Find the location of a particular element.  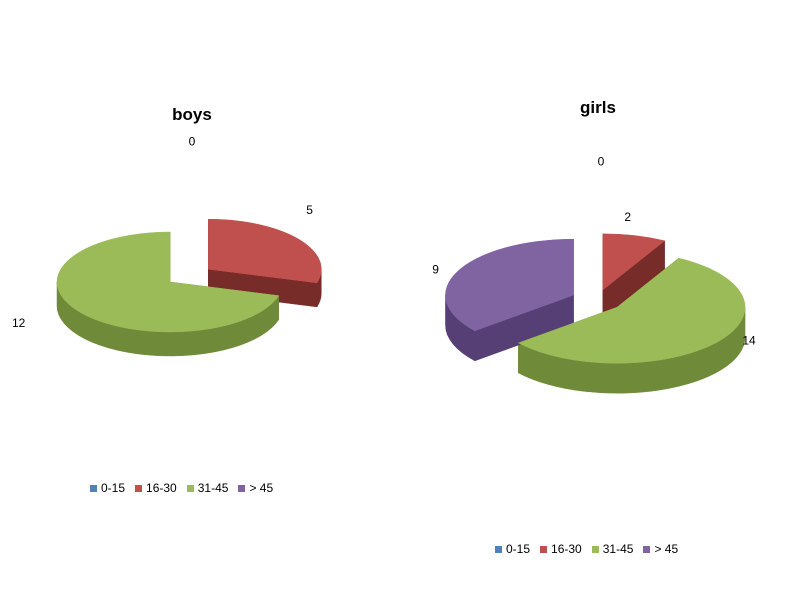

boys-data-label-31-45: 12 is located at coordinates (19, 323).